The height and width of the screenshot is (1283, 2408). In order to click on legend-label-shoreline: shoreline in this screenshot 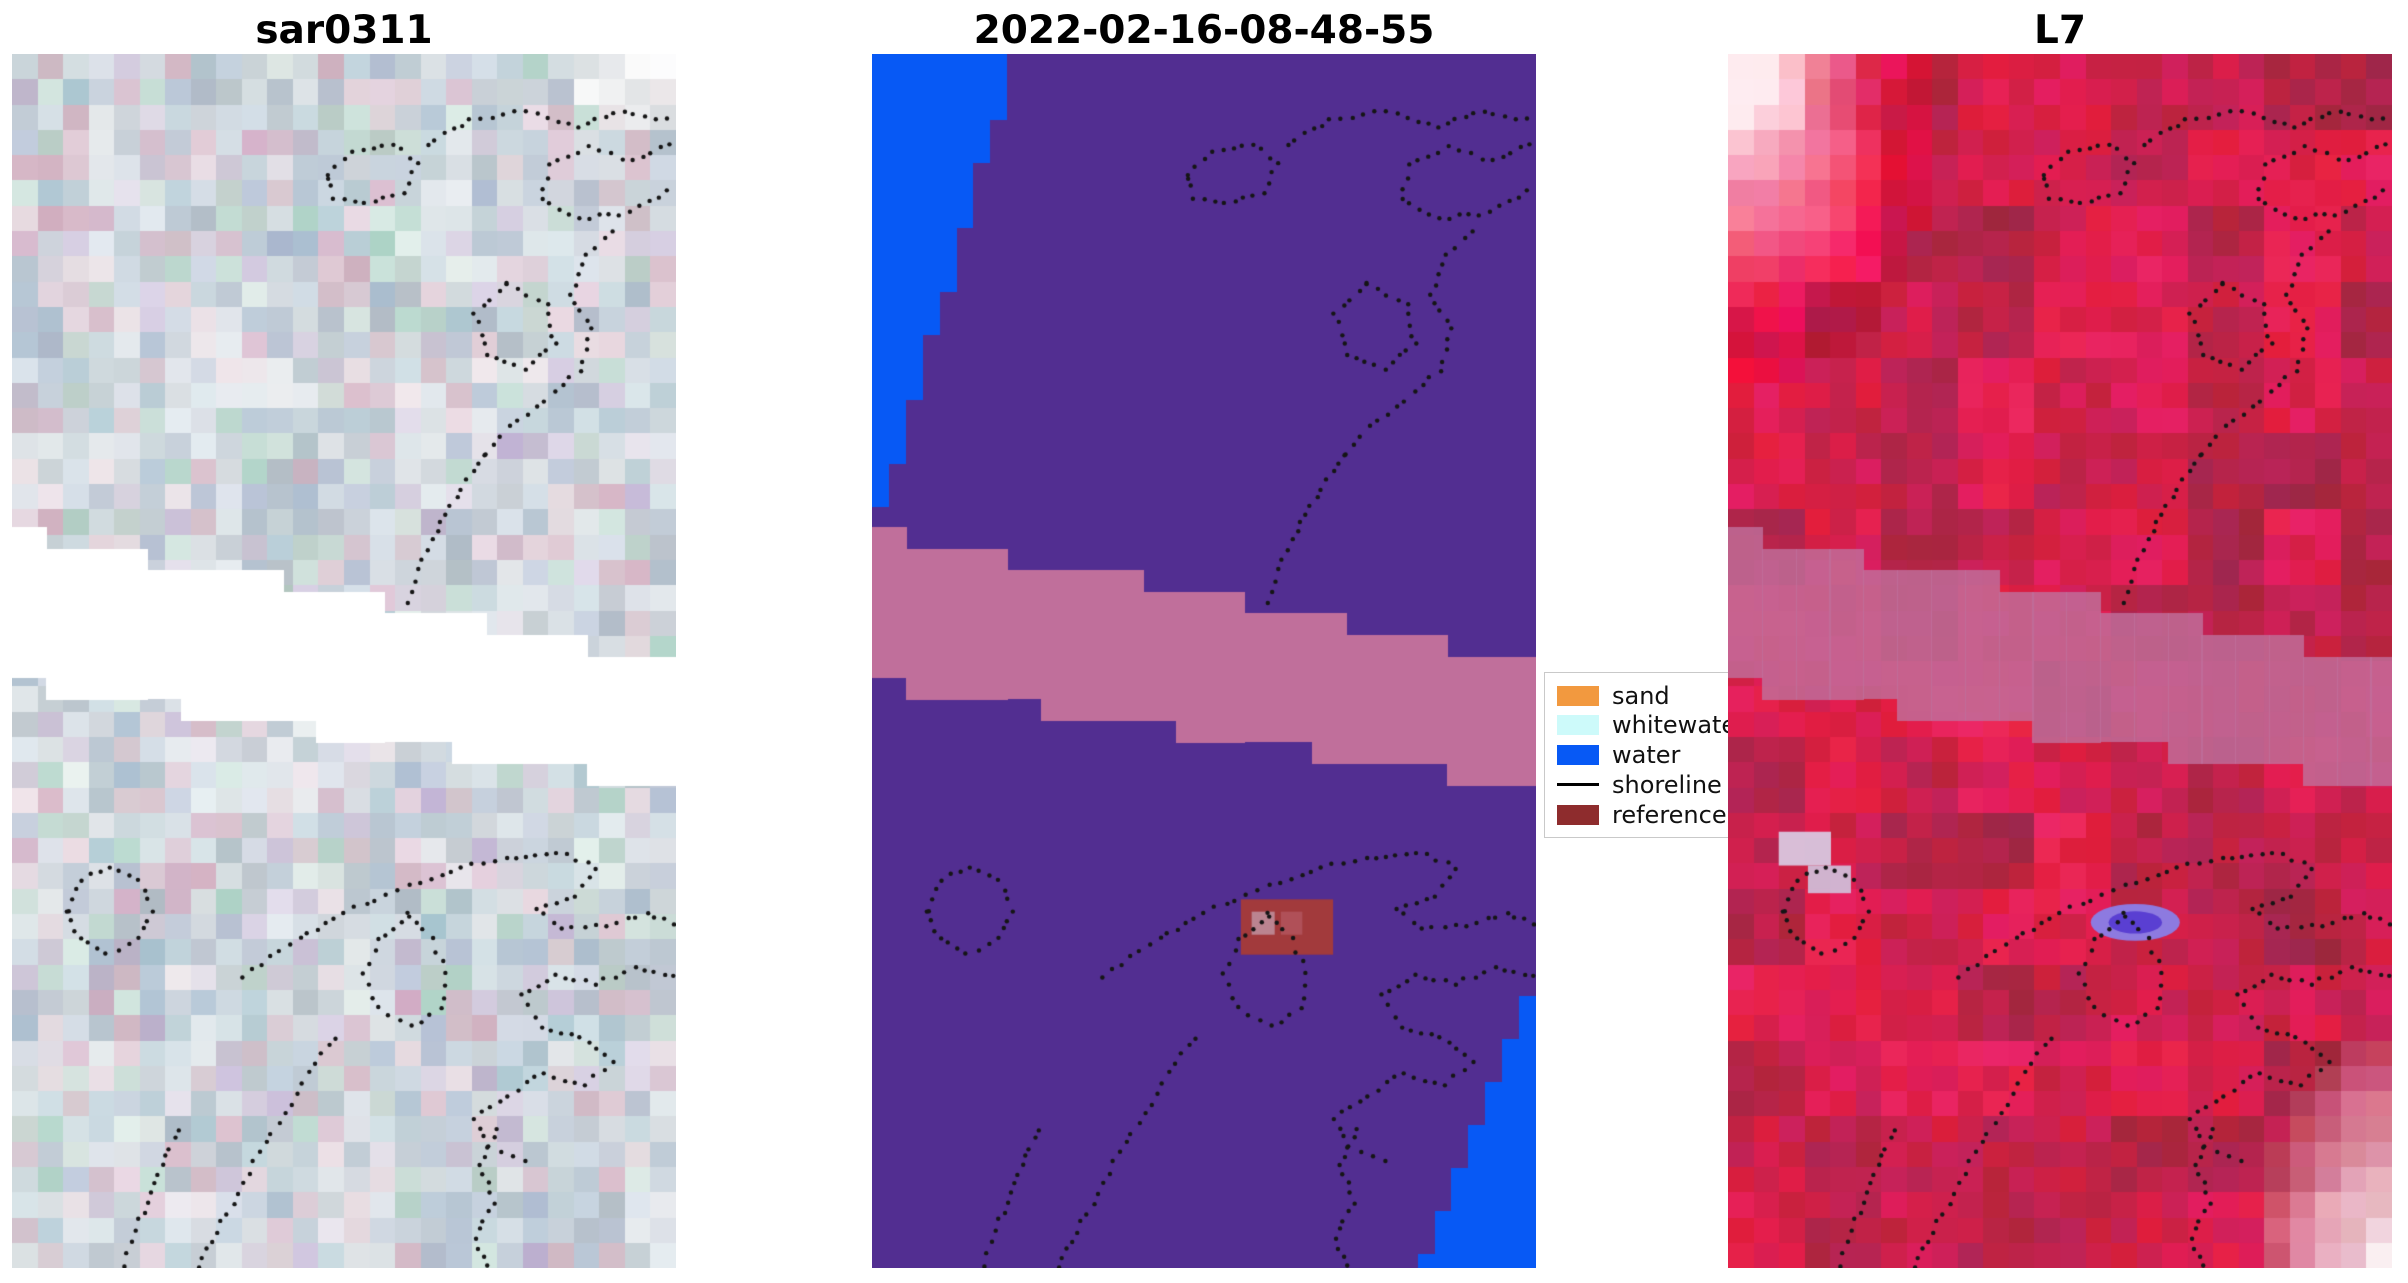, I will do `click(1667, 784)`.